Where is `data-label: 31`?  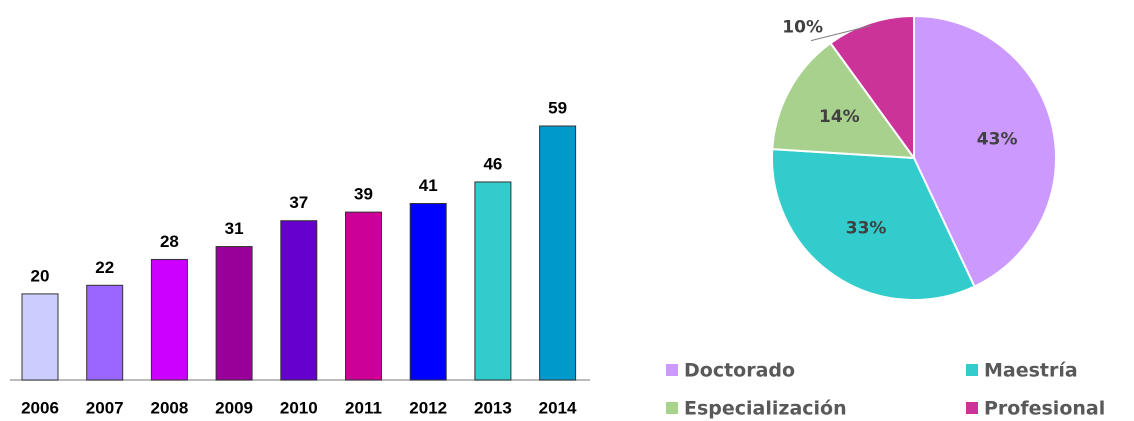 data-label: 31 is located at coordinates (234, 228).